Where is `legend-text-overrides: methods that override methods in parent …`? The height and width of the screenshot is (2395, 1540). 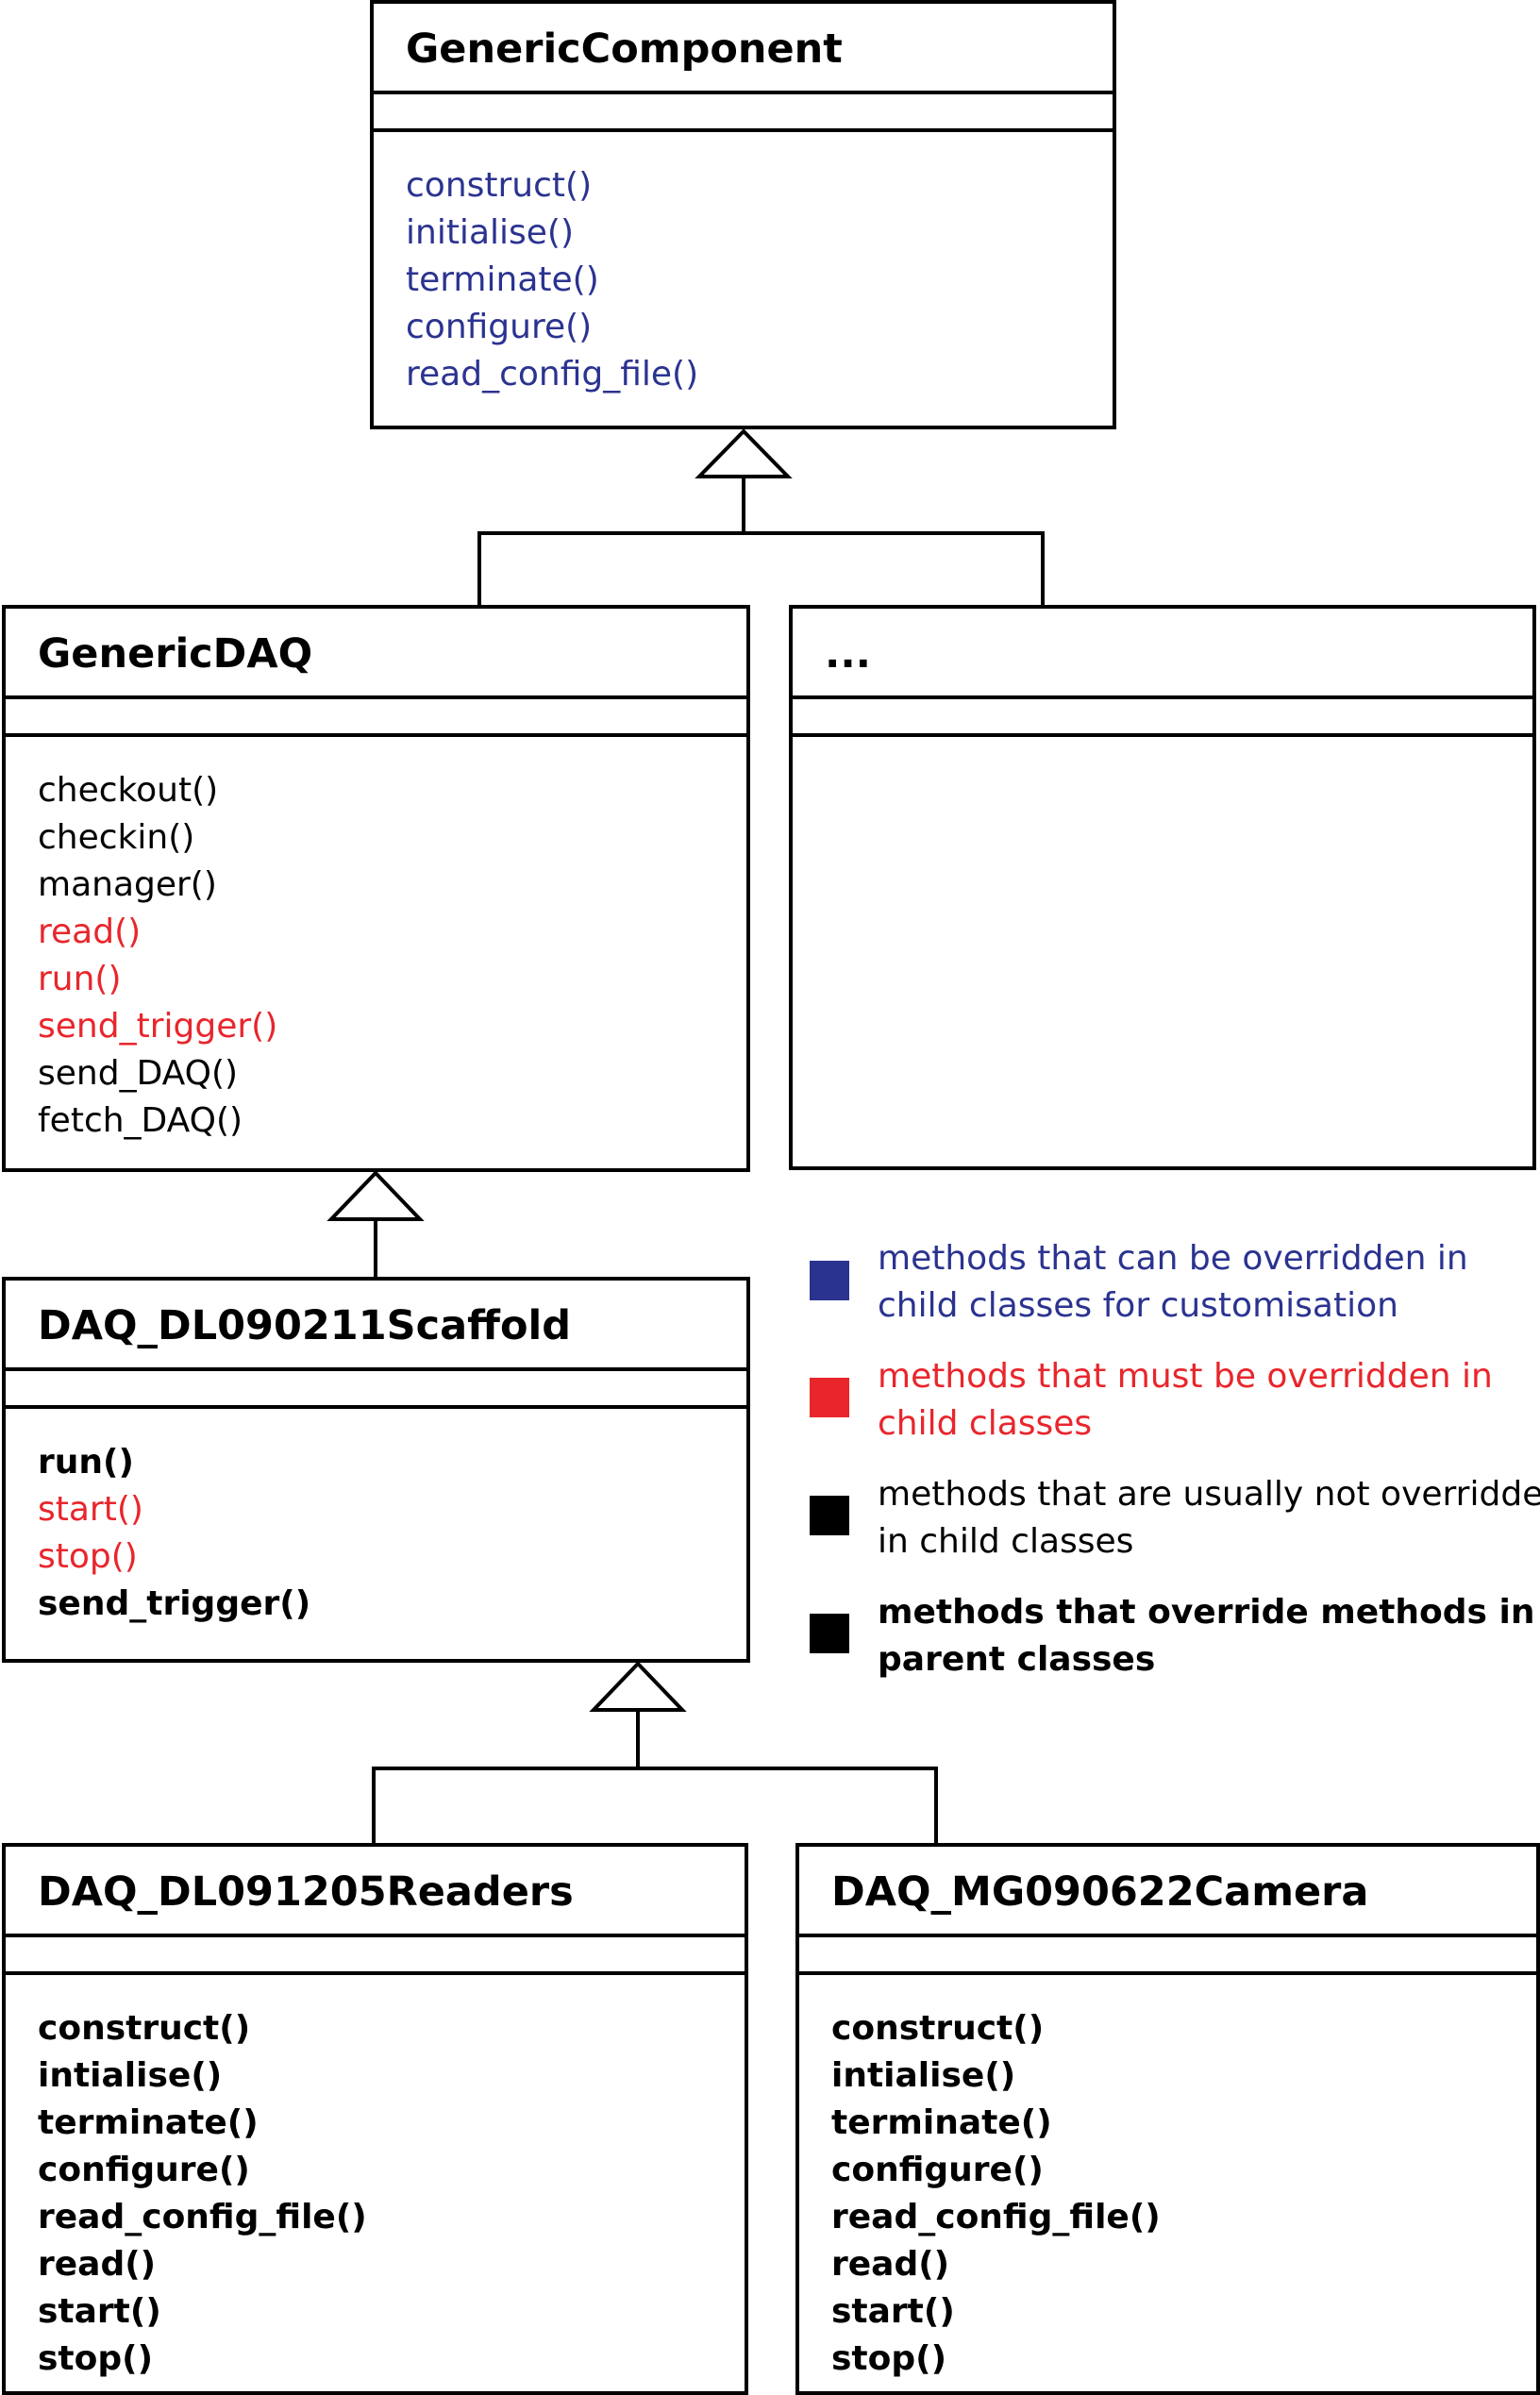 legend-text-overrides: methods that override methods in parent … is located at coordinates (1206, 1636).